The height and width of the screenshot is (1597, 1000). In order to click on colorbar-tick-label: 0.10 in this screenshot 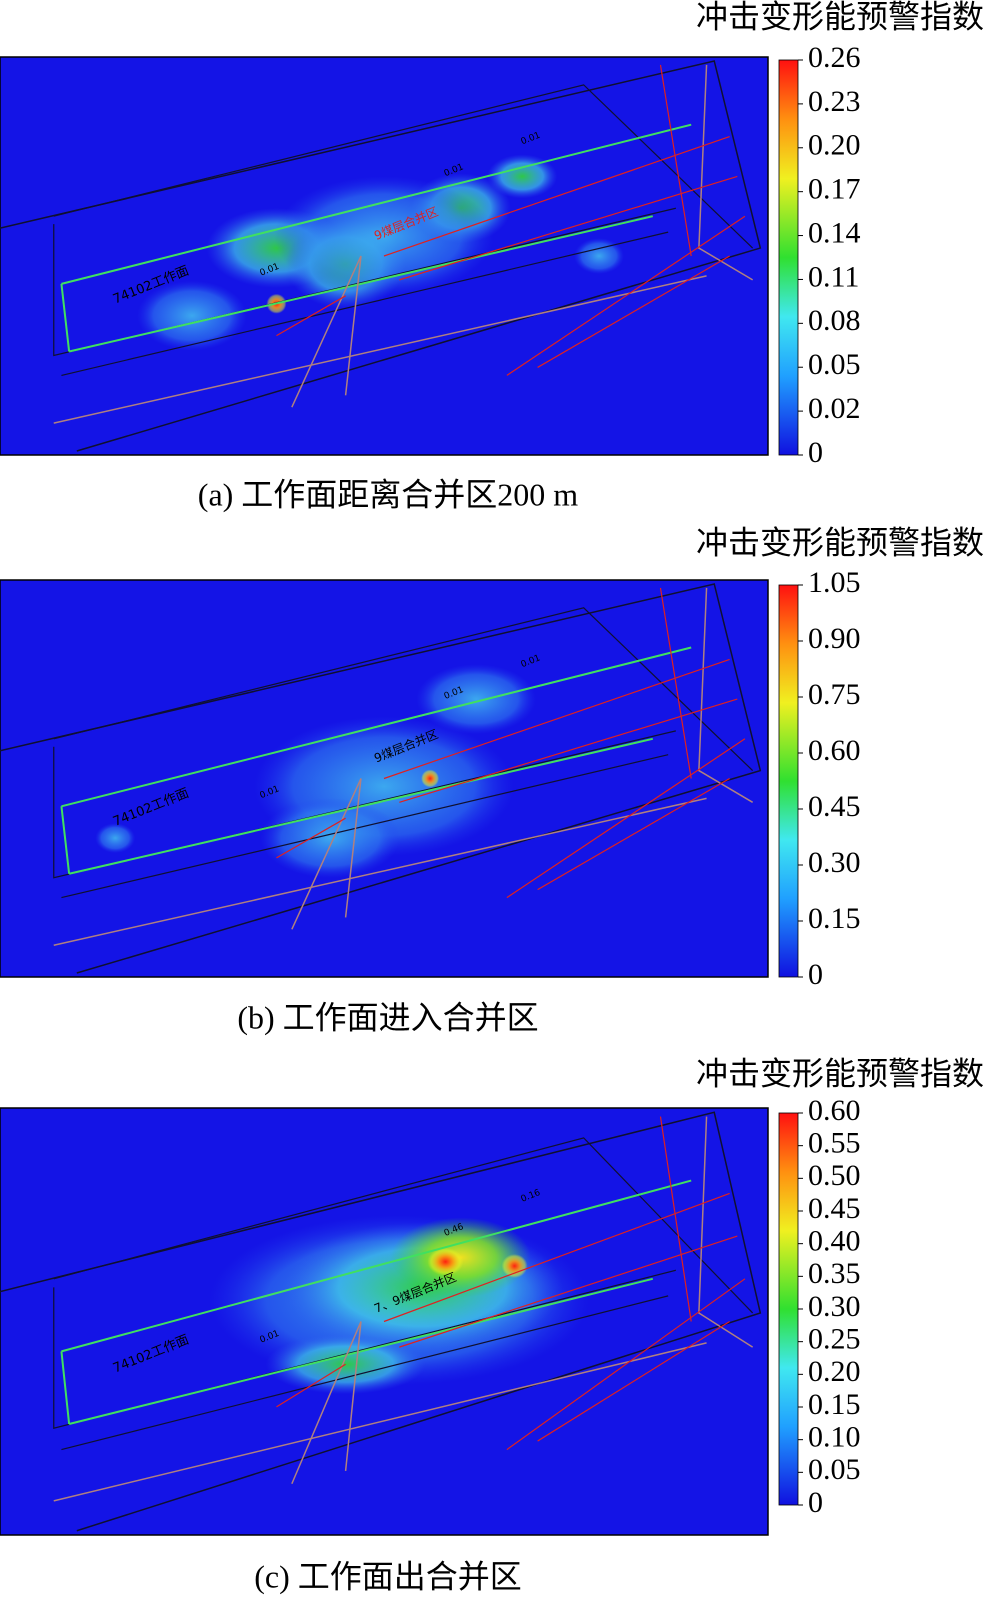, I will do `click(834, 1437)`.